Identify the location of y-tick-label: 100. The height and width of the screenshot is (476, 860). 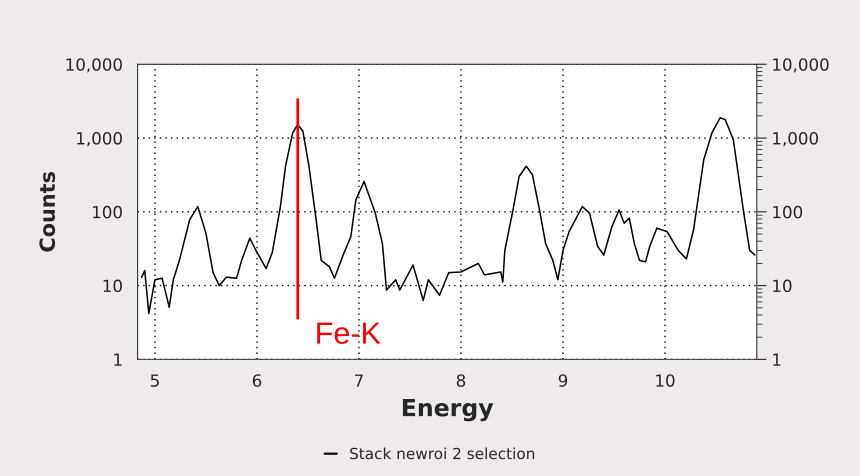
(107, 212).